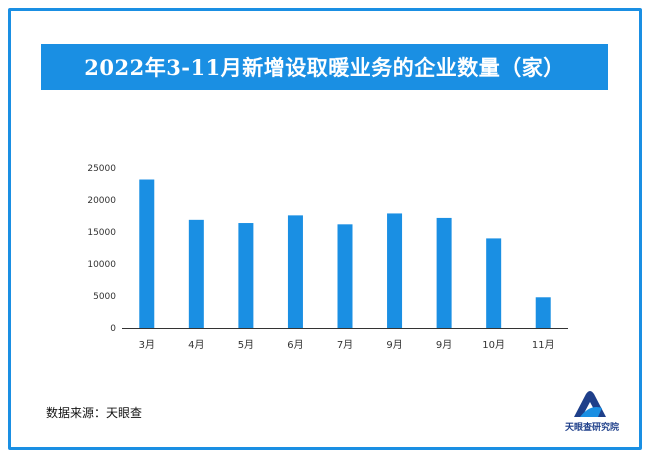 This screenshot has height=458, width=650. Describe the element at coordinates (295, 345) in the screenshot. I see `x-tick-label: 6月` at that location.